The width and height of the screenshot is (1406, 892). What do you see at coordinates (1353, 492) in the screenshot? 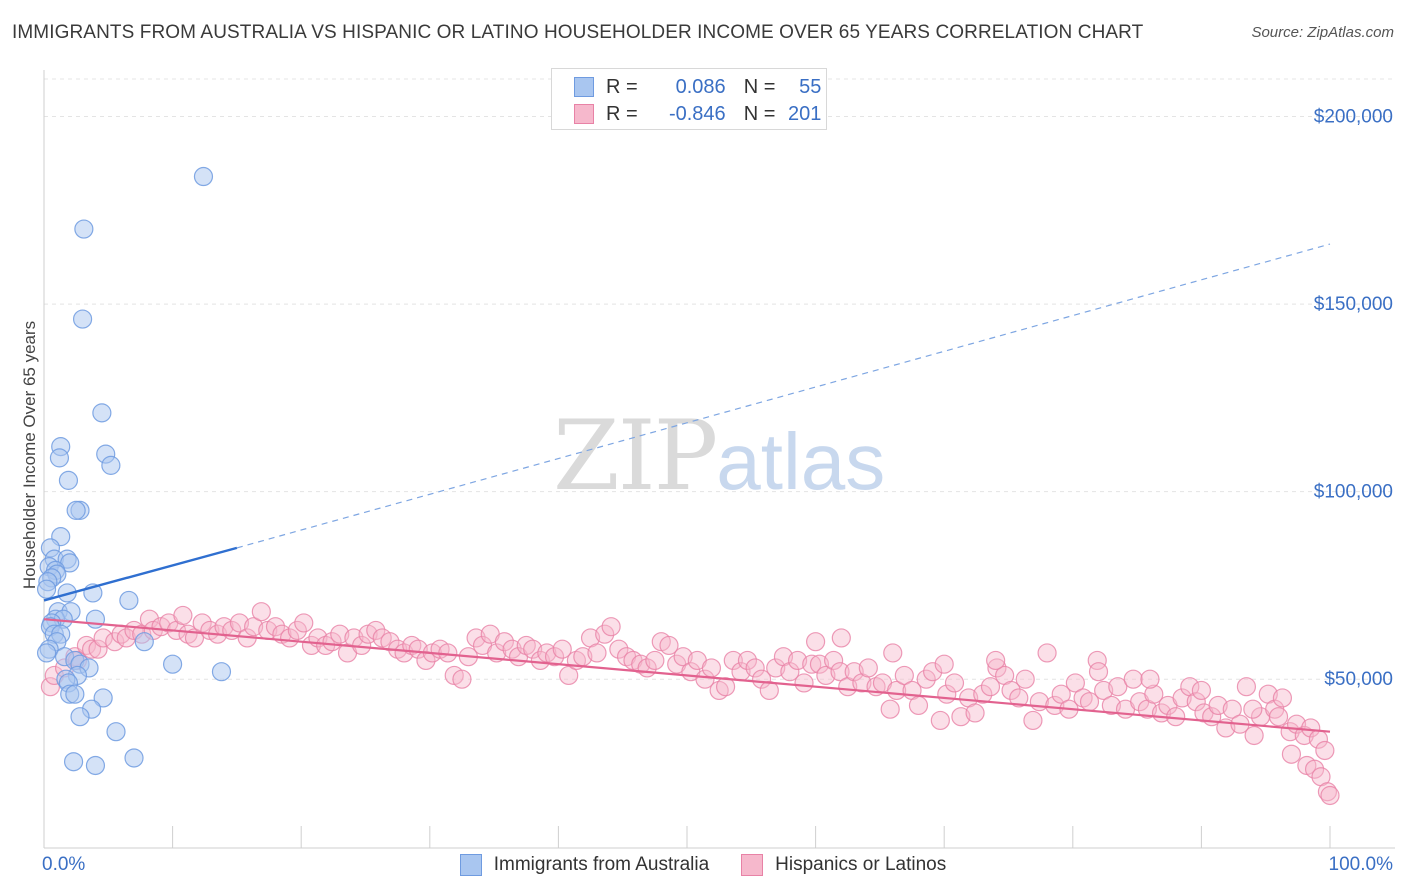
I see `y-tick-label: $100,000` at bounding box center [1353, 492].